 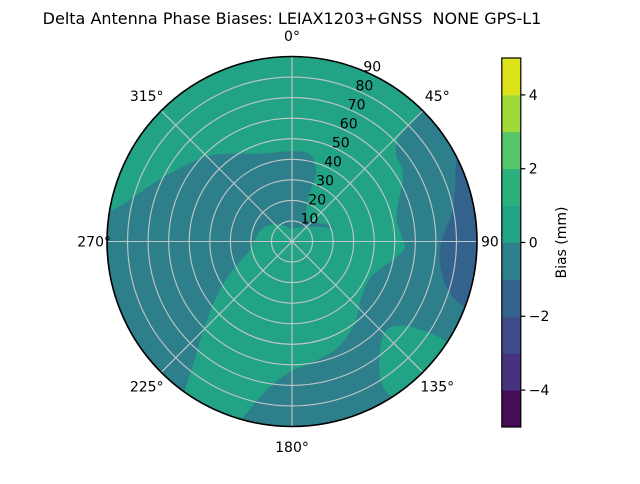 I want to click on colorbar-tick-label-2: 2, so click(x=533, y=170).